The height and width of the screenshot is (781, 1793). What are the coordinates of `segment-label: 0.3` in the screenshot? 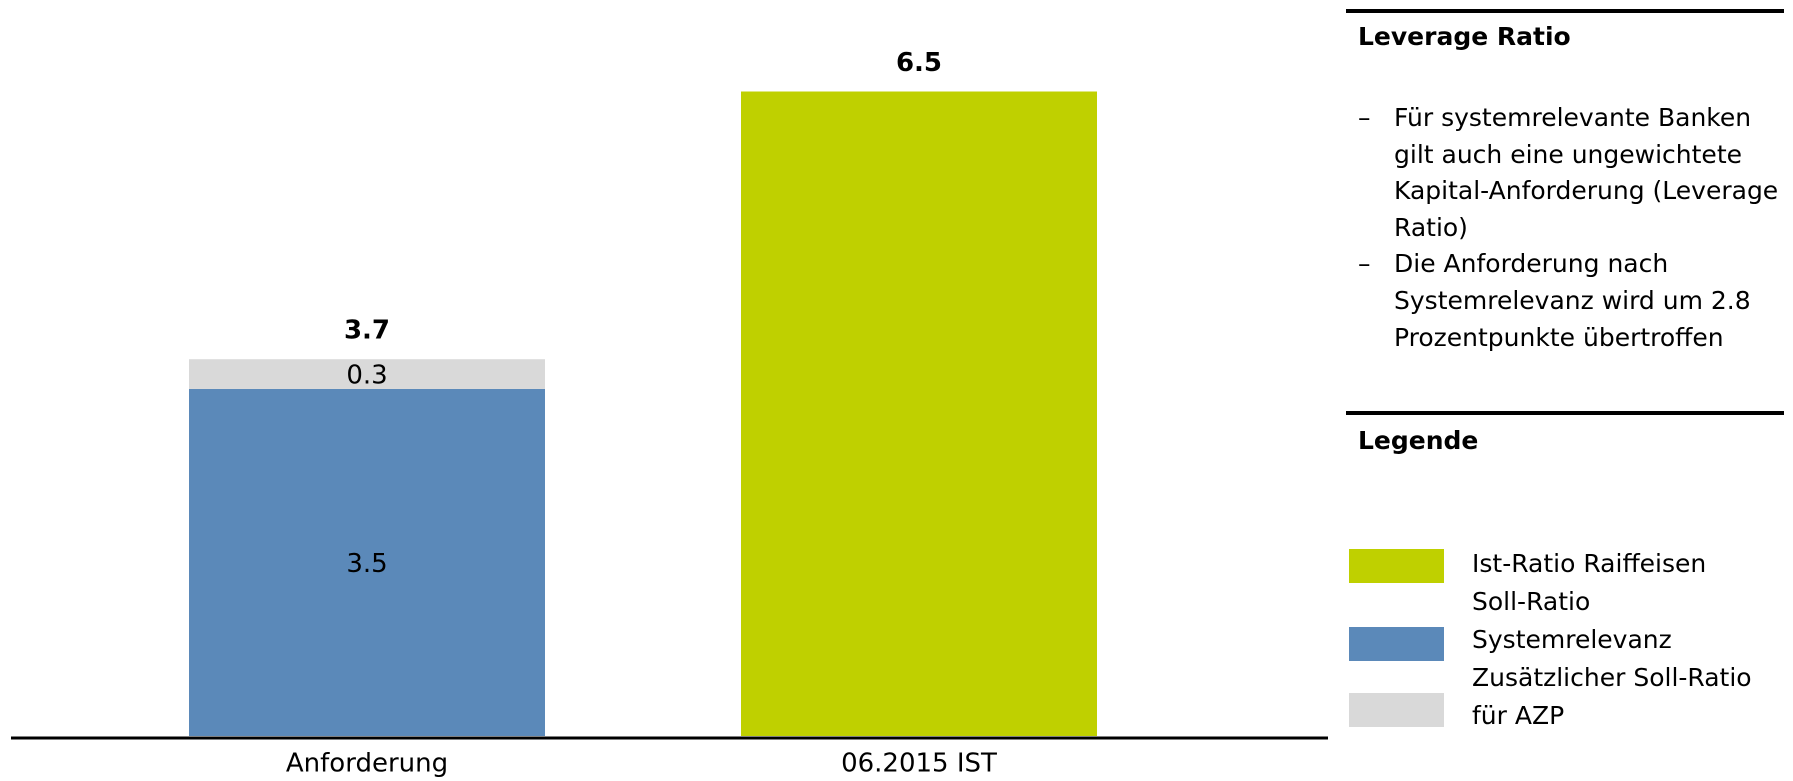 It's located at (366, 376).